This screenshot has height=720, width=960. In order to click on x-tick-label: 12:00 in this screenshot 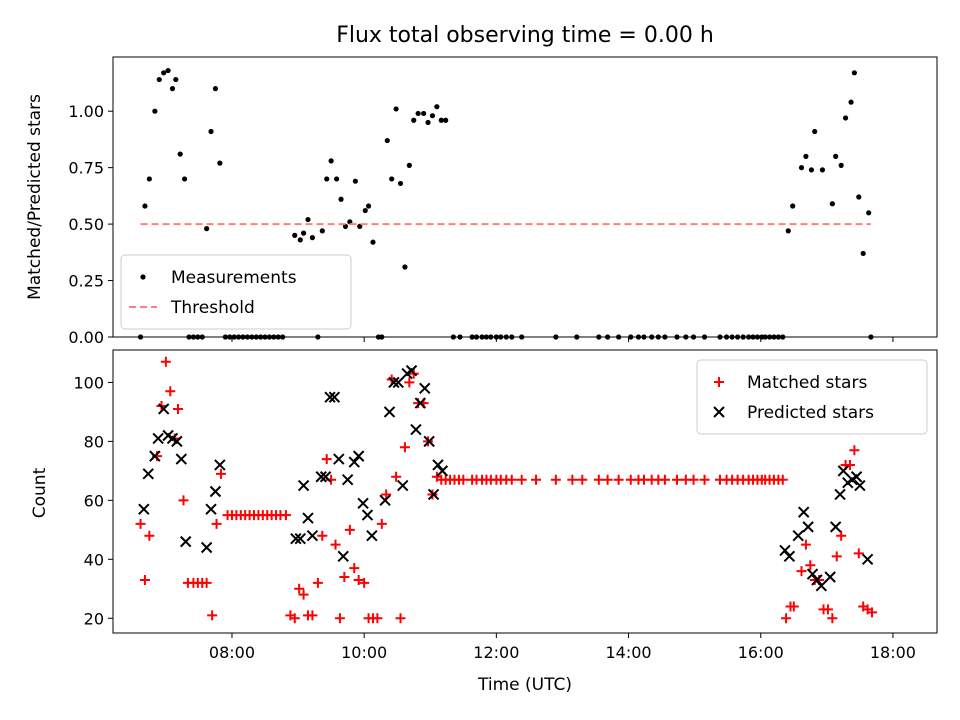, I will do `click(496, 652)`.